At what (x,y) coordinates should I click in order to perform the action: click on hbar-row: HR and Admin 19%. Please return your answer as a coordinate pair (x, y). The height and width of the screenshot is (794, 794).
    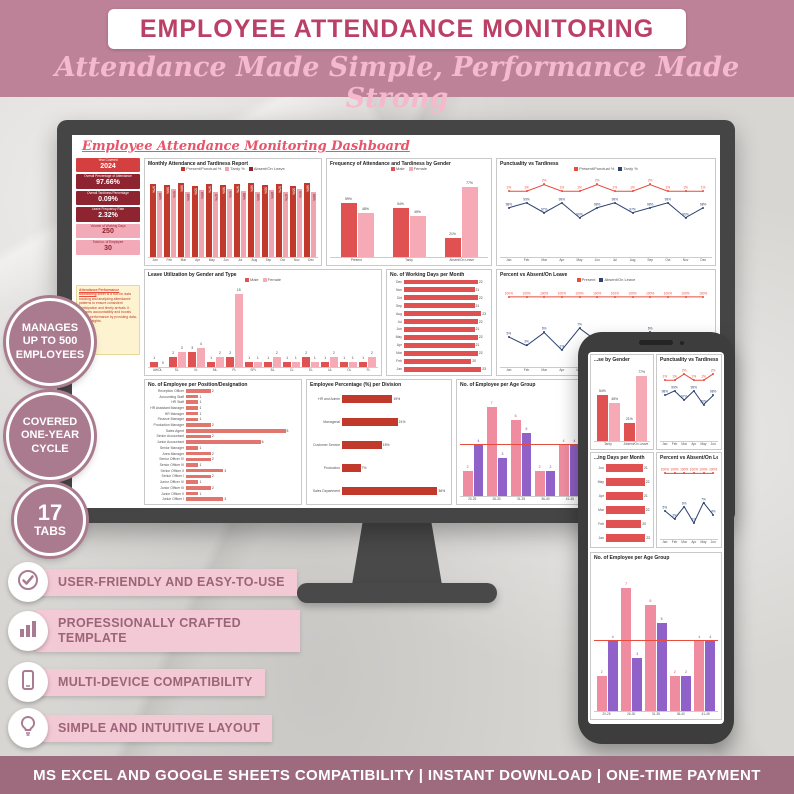
    Looking at the image, I should click on (379, 399).